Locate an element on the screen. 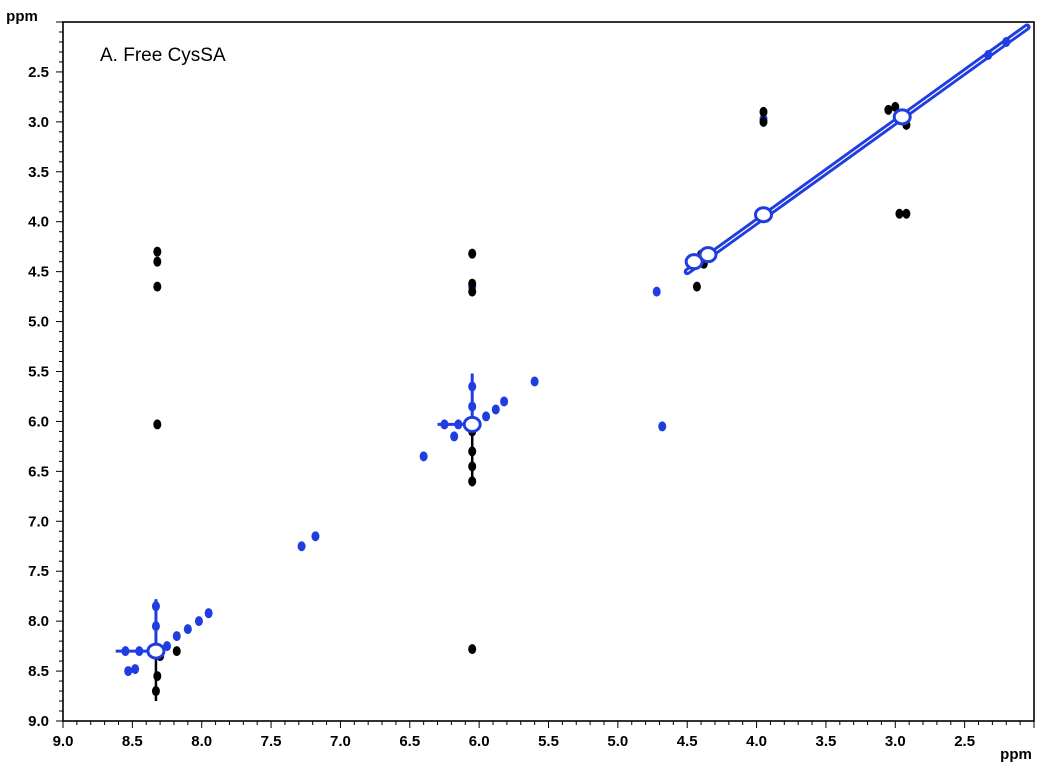  y-tick-label: 8.0 is located at coordinates (38, 621).